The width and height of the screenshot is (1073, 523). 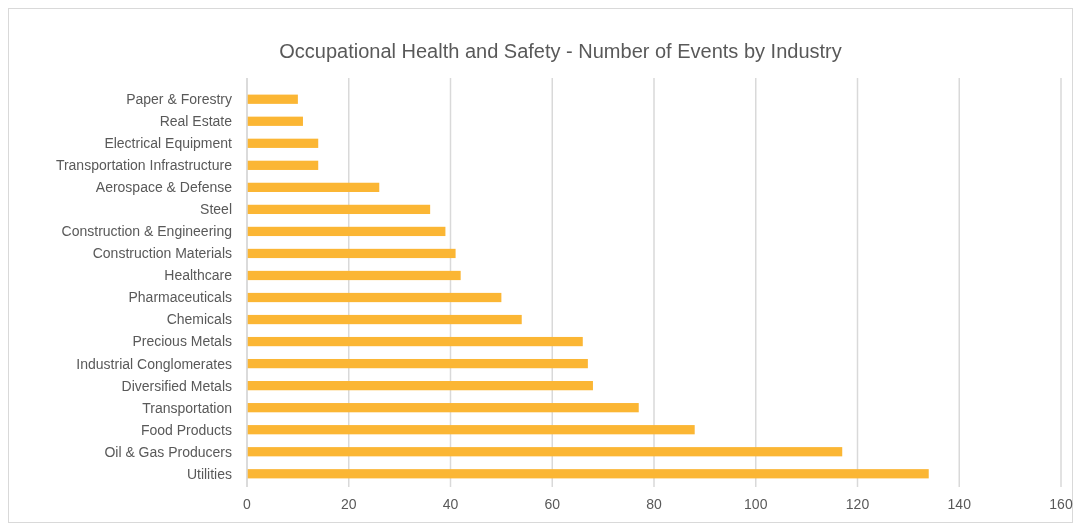 What do you see at coordinates (552, 504) in the screenshot?
I see `x-tick-label: 60` at bounding box center [552, 504].